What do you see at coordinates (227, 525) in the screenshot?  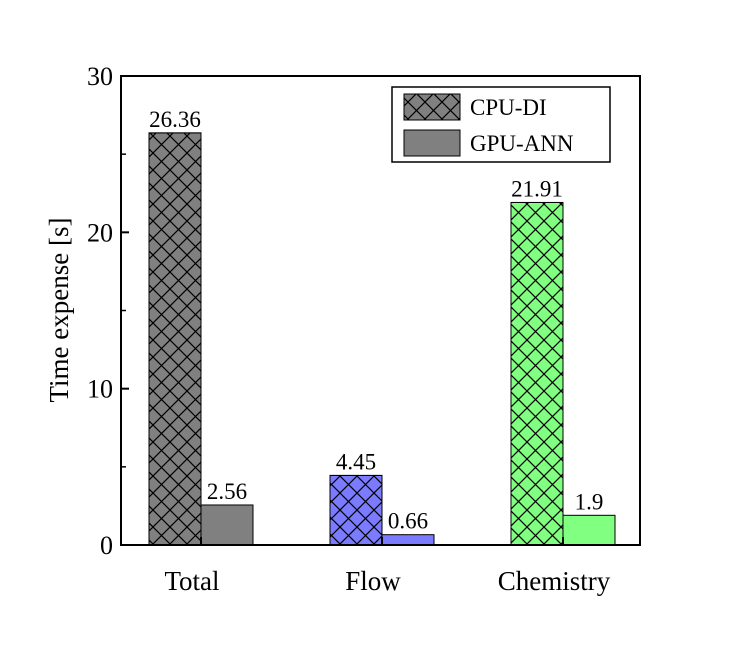 I see `bar-gpu-ann-total` at bounding box center [227, 525].